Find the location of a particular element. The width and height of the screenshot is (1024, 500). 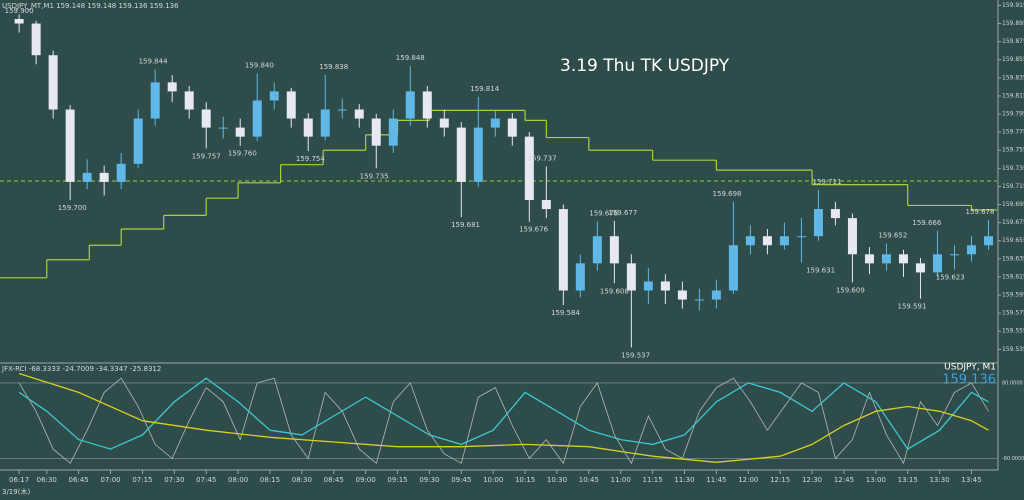

x-tick-label: 06:30 is located at coordinates (47, 480).